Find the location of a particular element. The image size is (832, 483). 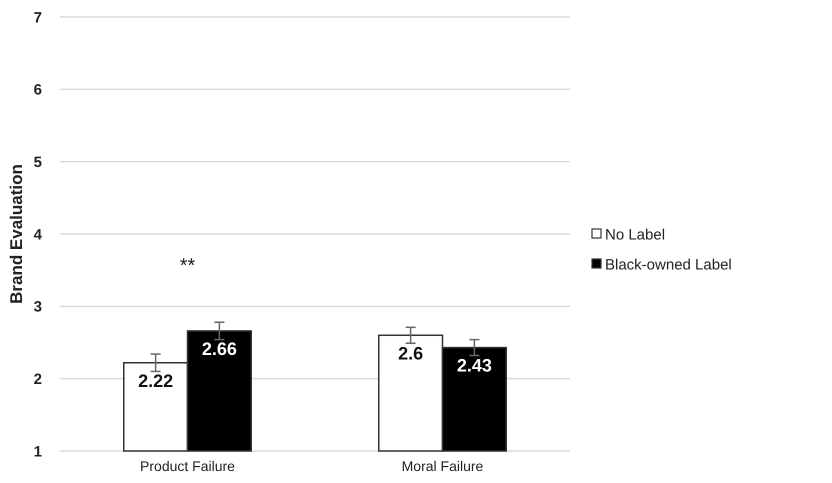

y-tick-label: 2 is located at coordinates (38, 379).